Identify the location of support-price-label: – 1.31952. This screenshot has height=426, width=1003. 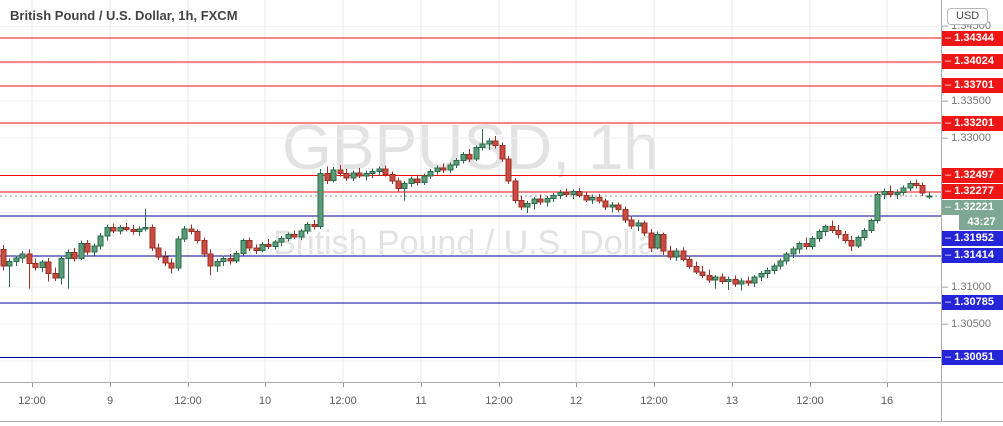
(972, 238).